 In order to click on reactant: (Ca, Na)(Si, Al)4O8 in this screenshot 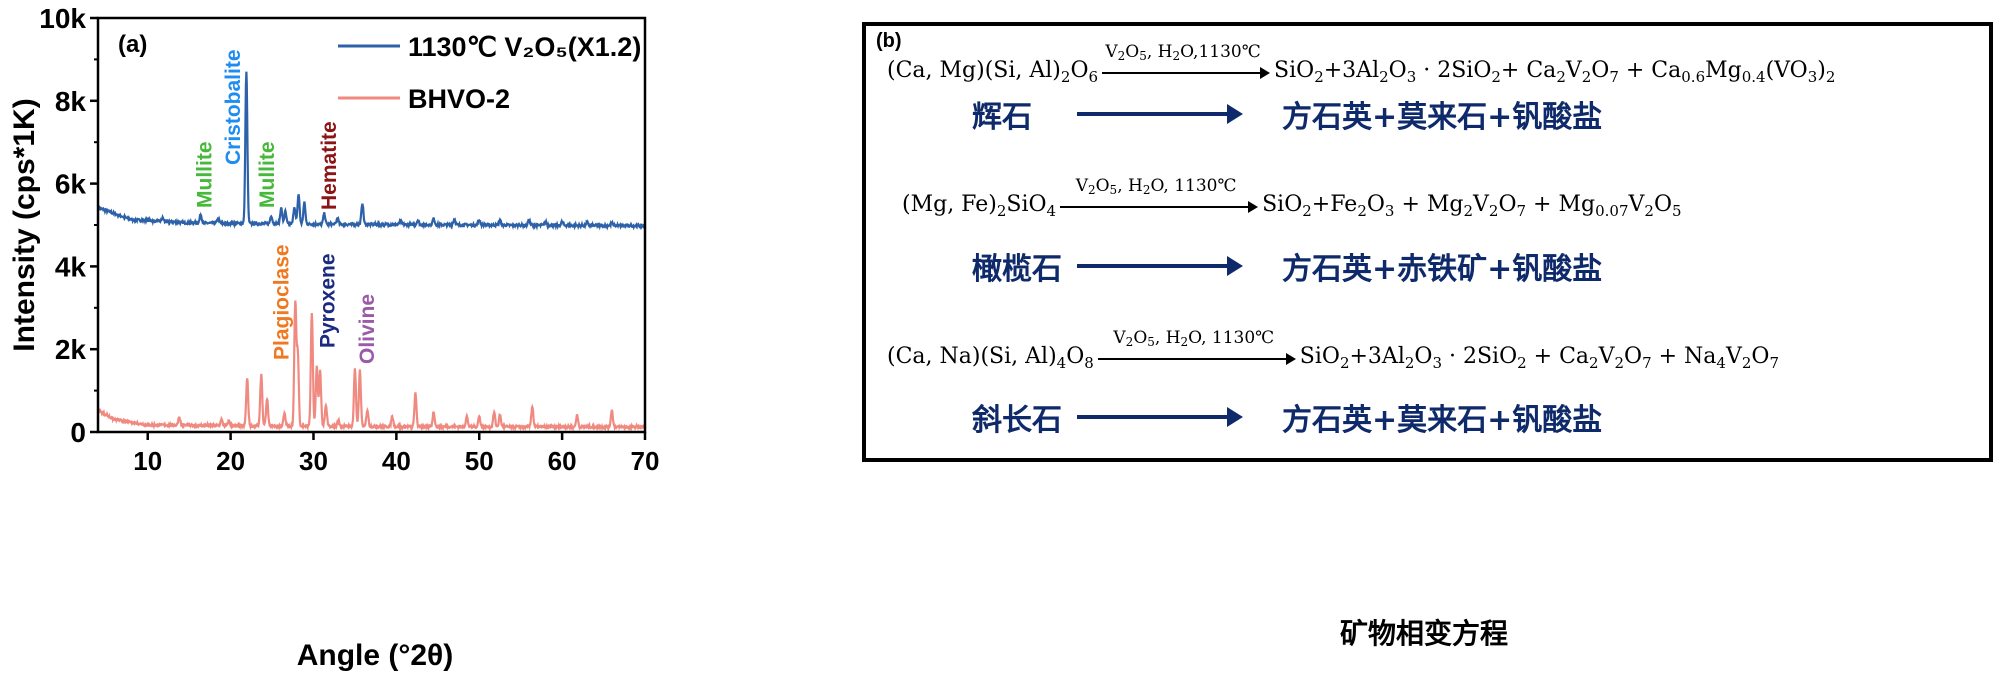, I will do `click(990, 358)`.